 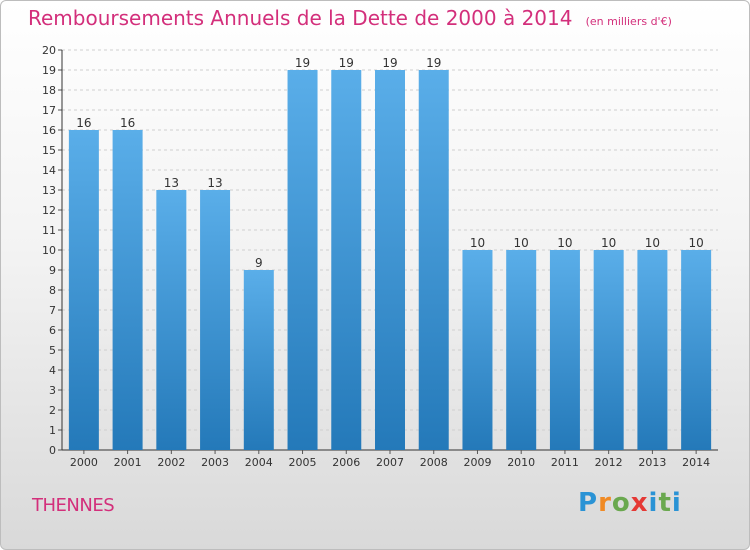 What do you see at coordinates (259, 462) in the screenshot?
I see `x-tick-label: 2004` at bounding box center [259, 462].